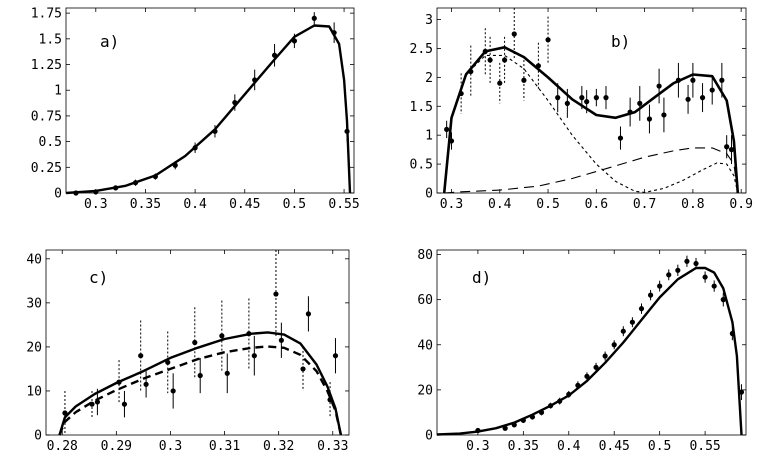 This screenshot has width=763, height=472. Describe the element at coordinates (98, 277) in the screenshot. I see `panel-label: c)` at that location.